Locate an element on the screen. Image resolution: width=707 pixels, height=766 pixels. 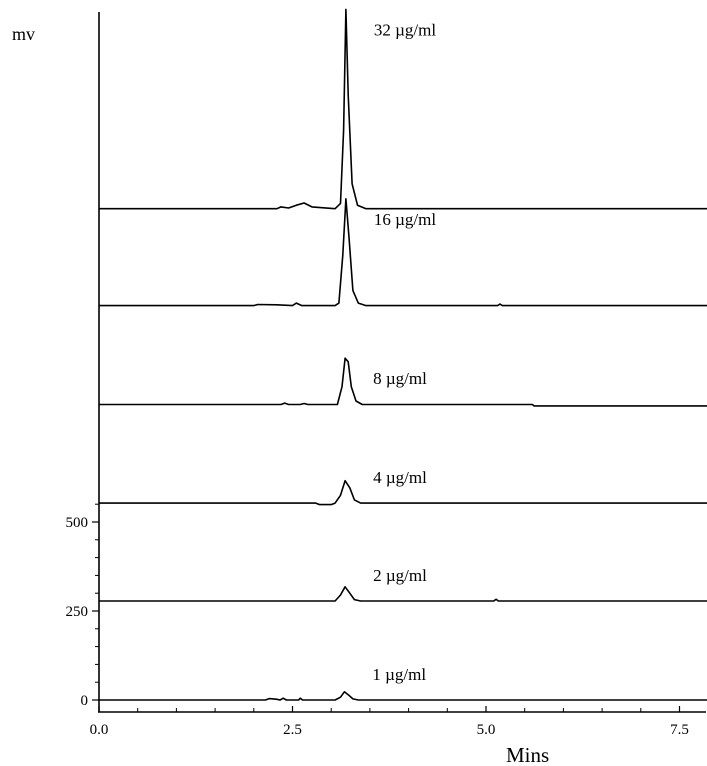
y-tick-label: 250 is located at coordinates (77, 612).